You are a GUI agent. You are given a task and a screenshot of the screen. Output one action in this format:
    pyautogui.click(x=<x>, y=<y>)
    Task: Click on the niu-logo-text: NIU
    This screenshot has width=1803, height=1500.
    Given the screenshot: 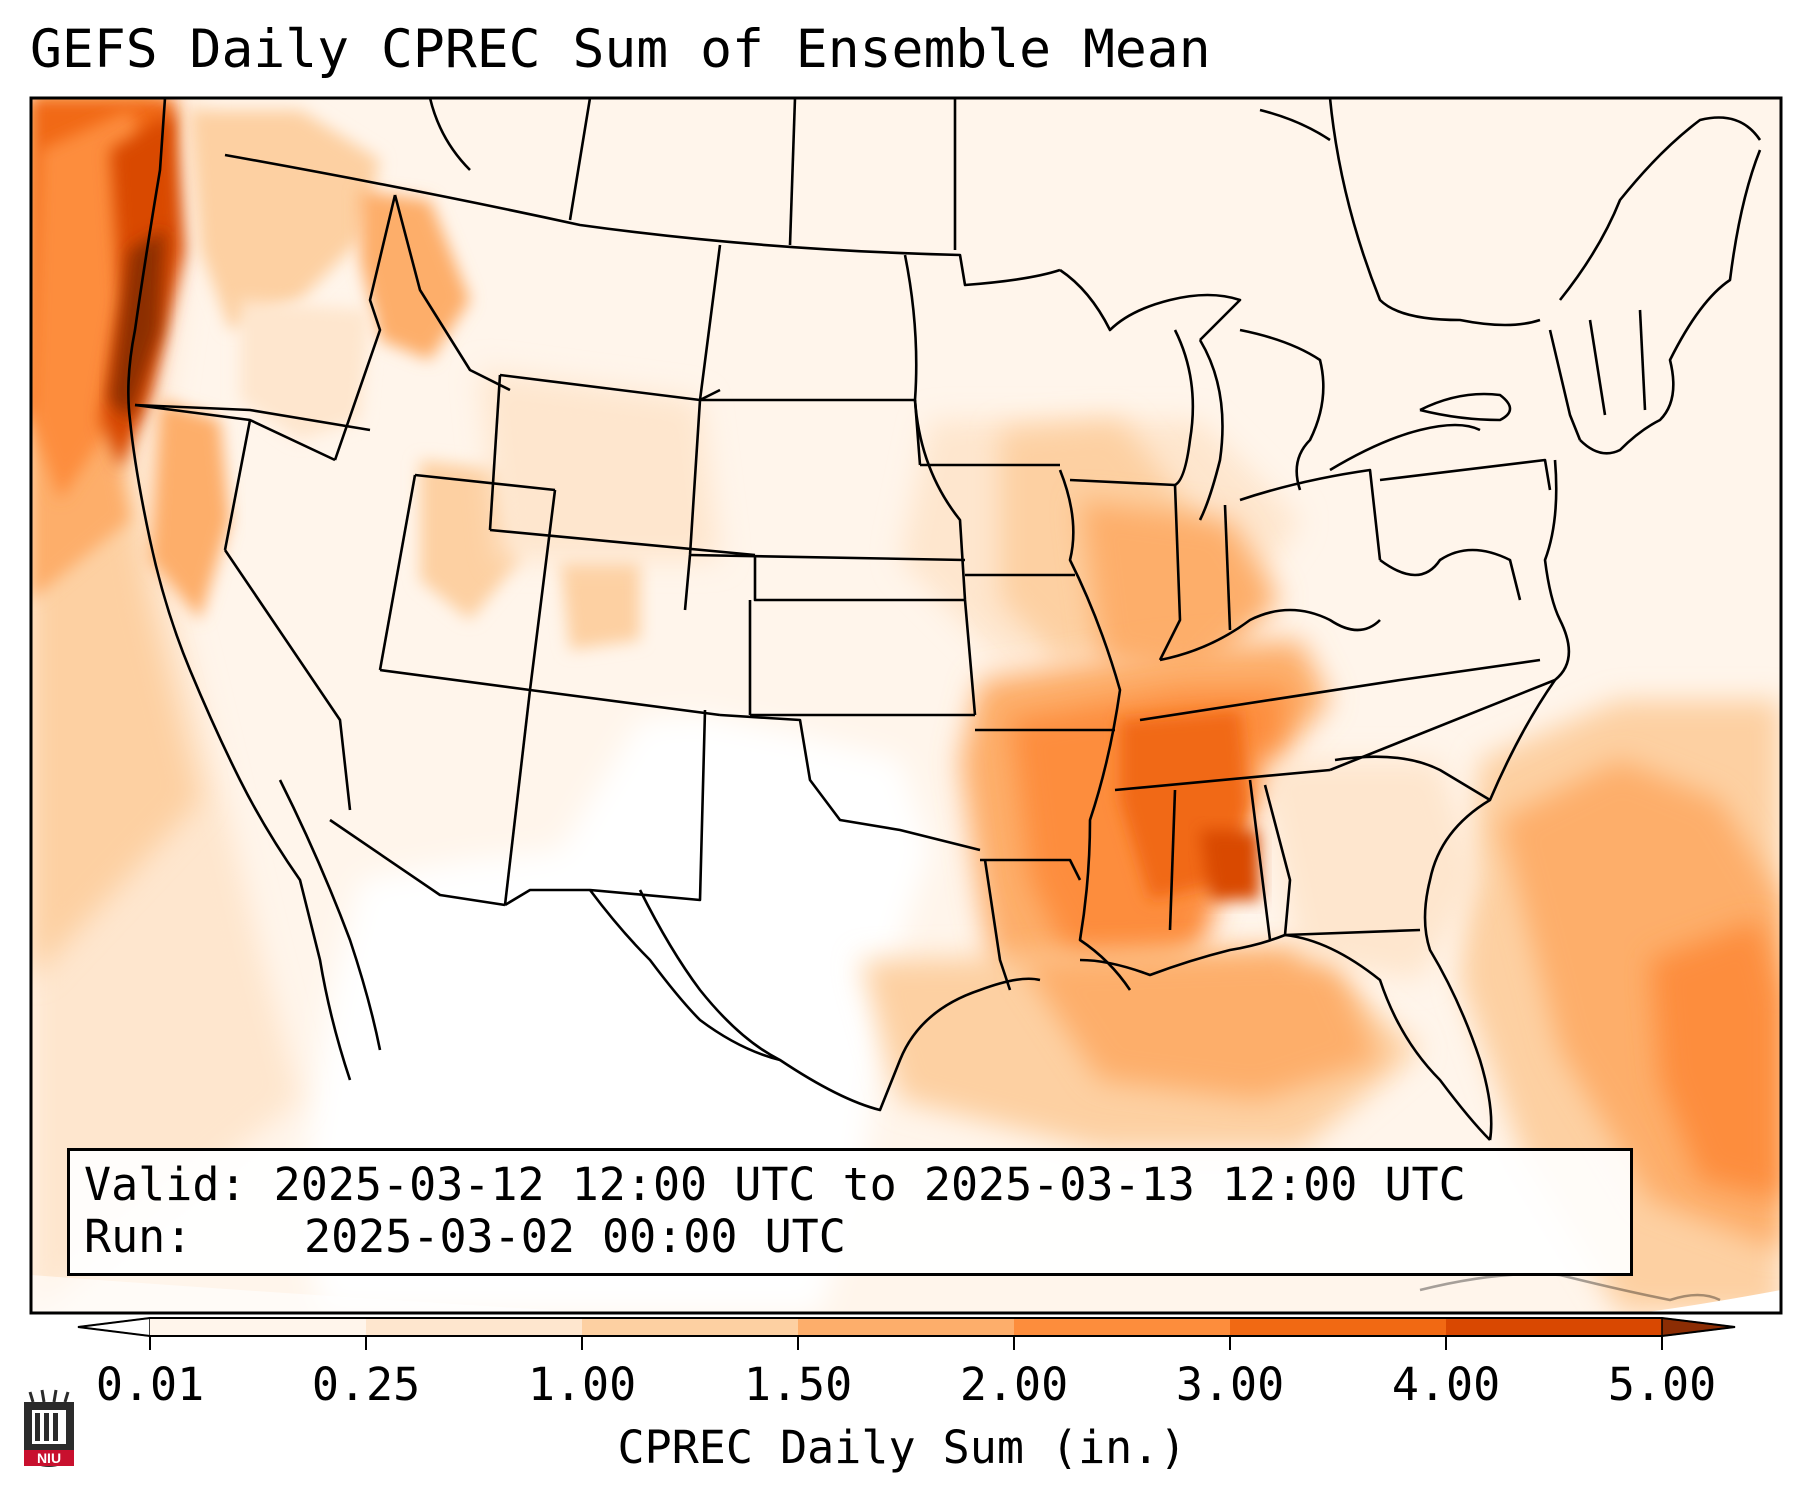 What is the action you would take?
    pyautogui.click(x=49, y=1458)
    